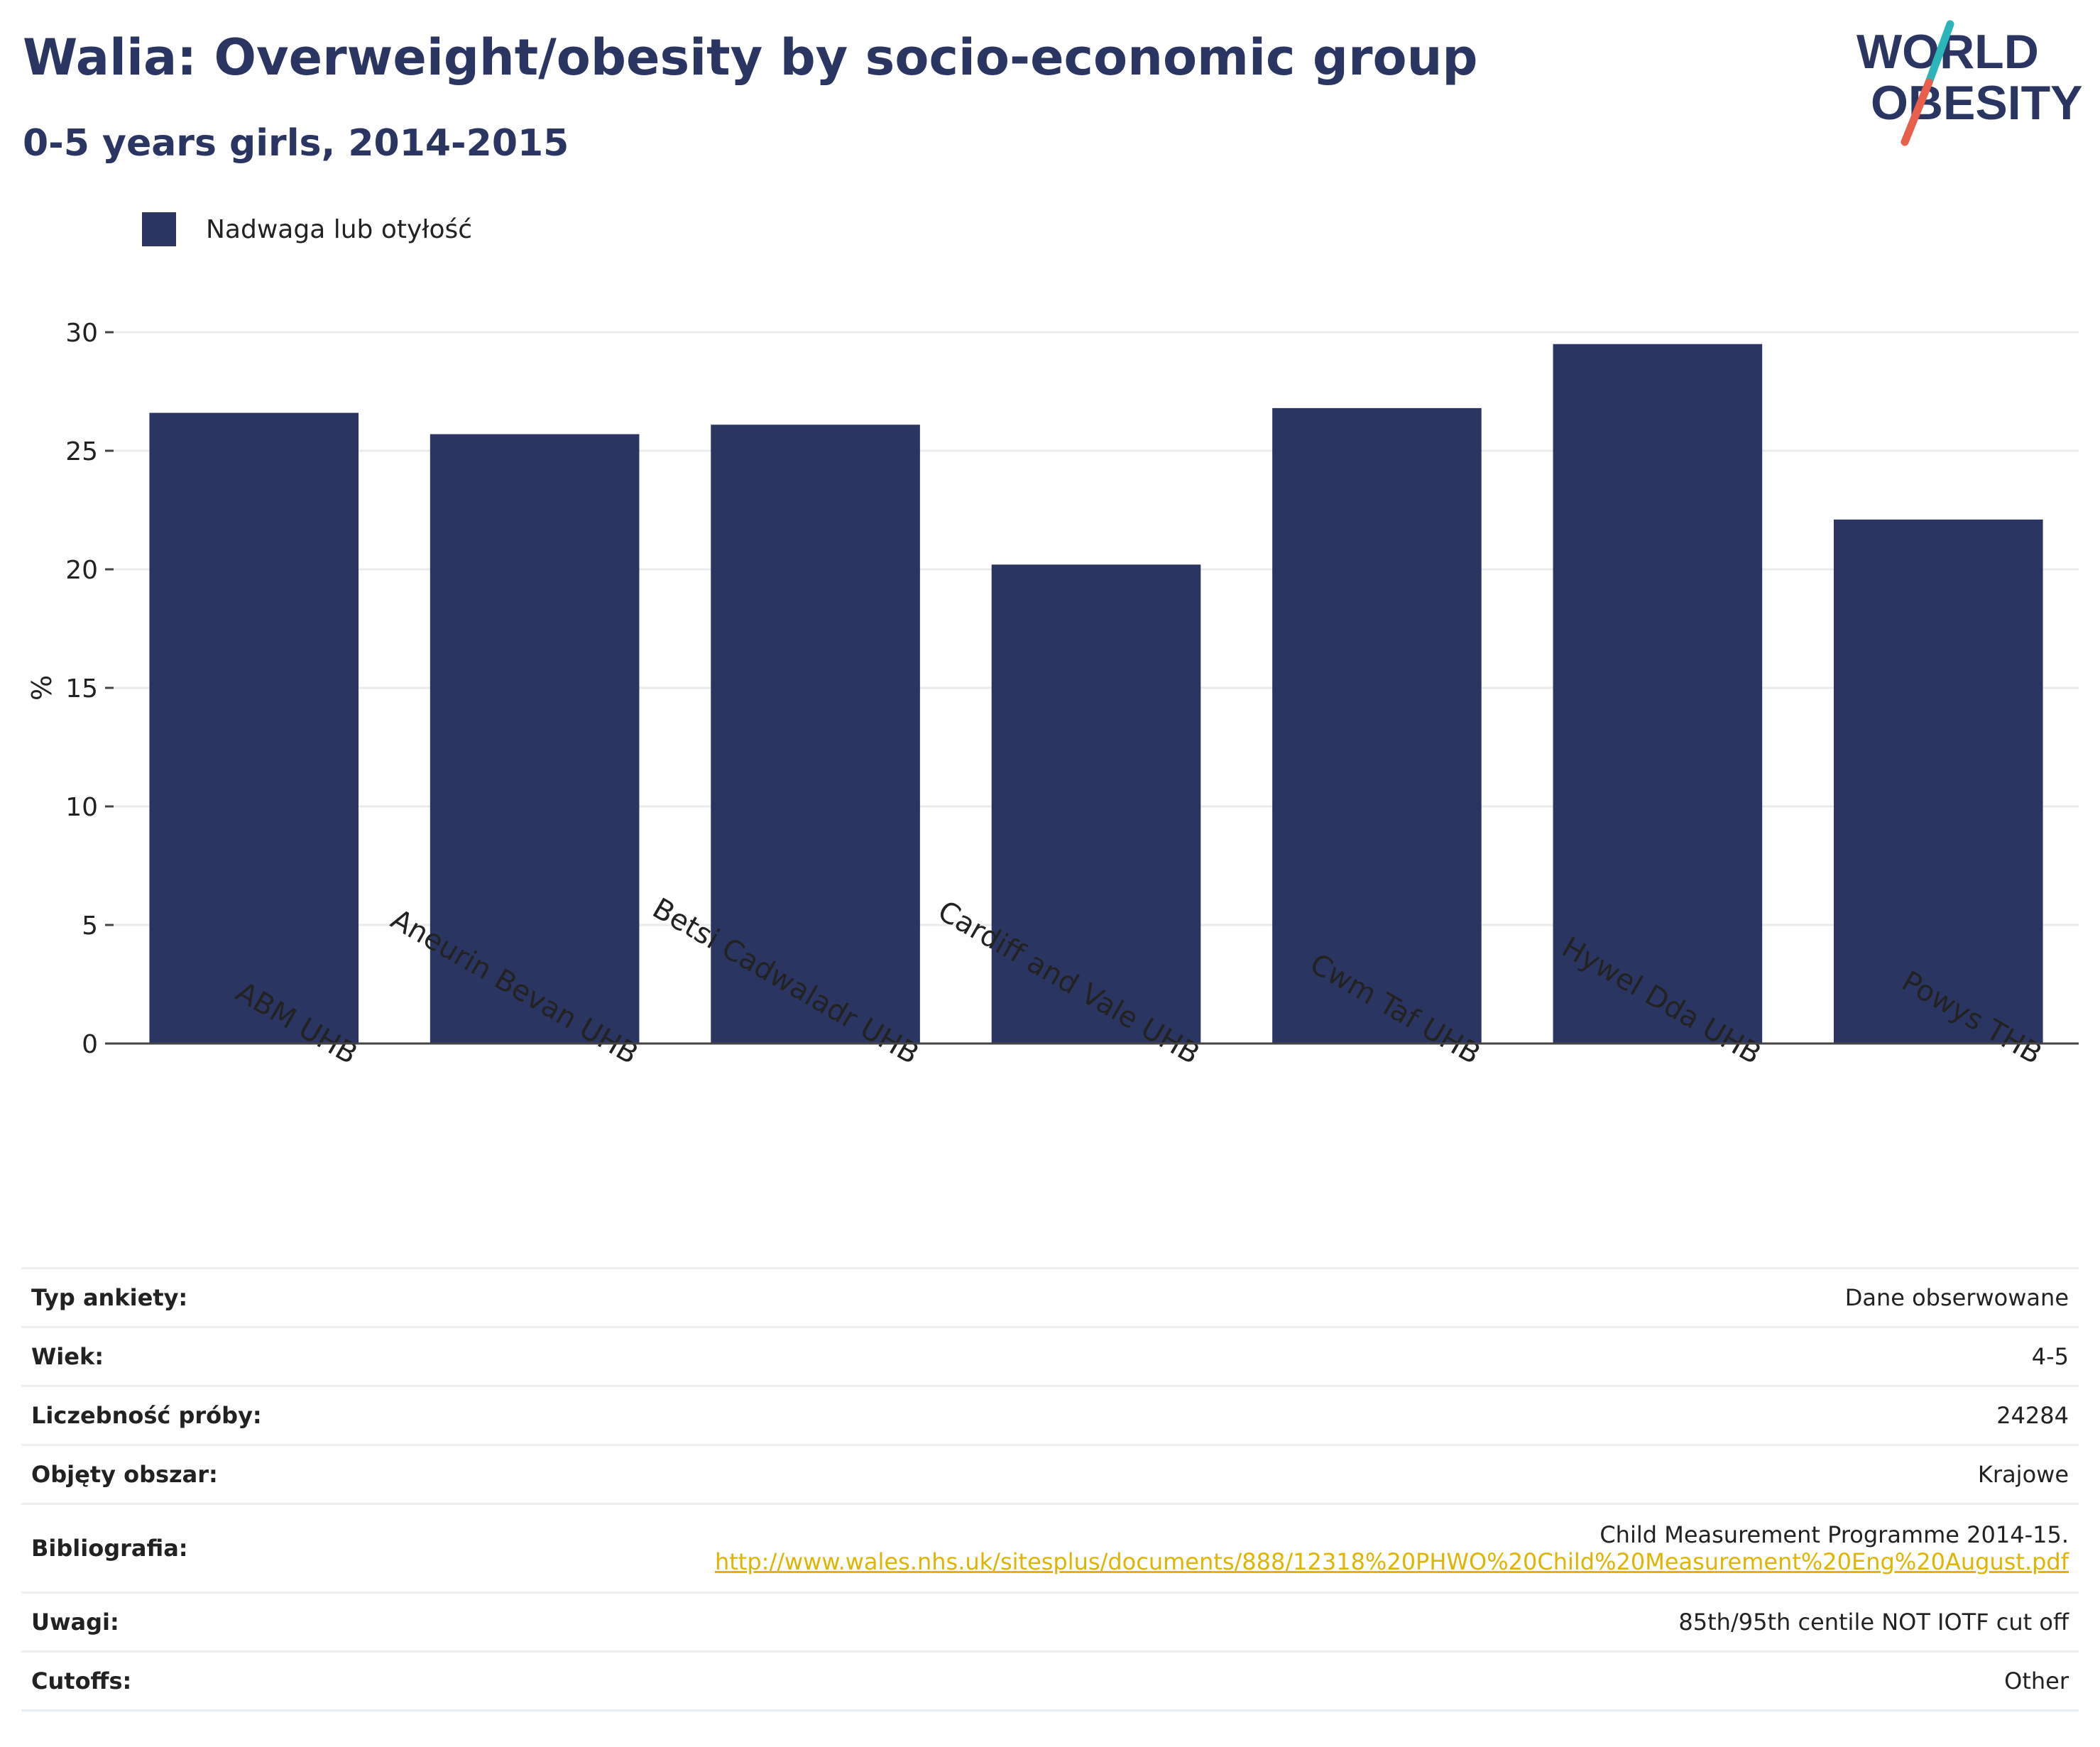  I want to click on info-row: Cutoffs: Other, so click(1050, 1681).